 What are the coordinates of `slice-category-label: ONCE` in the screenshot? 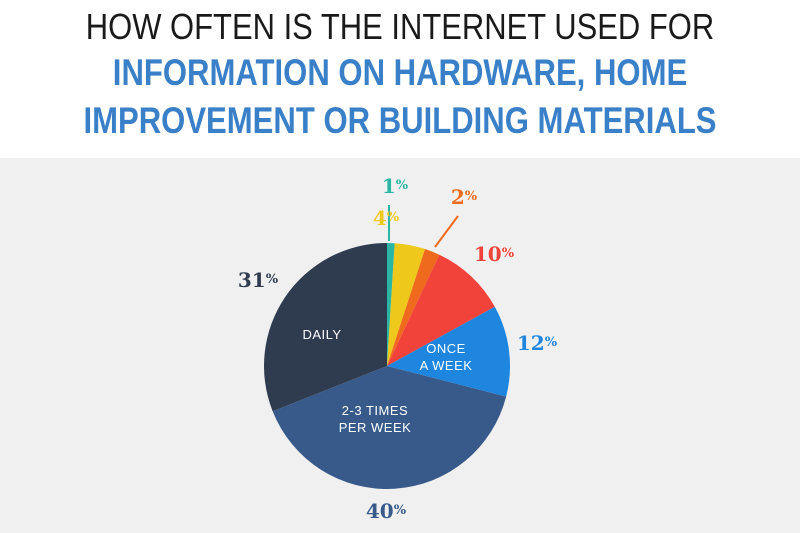 It's located at (446, 348).